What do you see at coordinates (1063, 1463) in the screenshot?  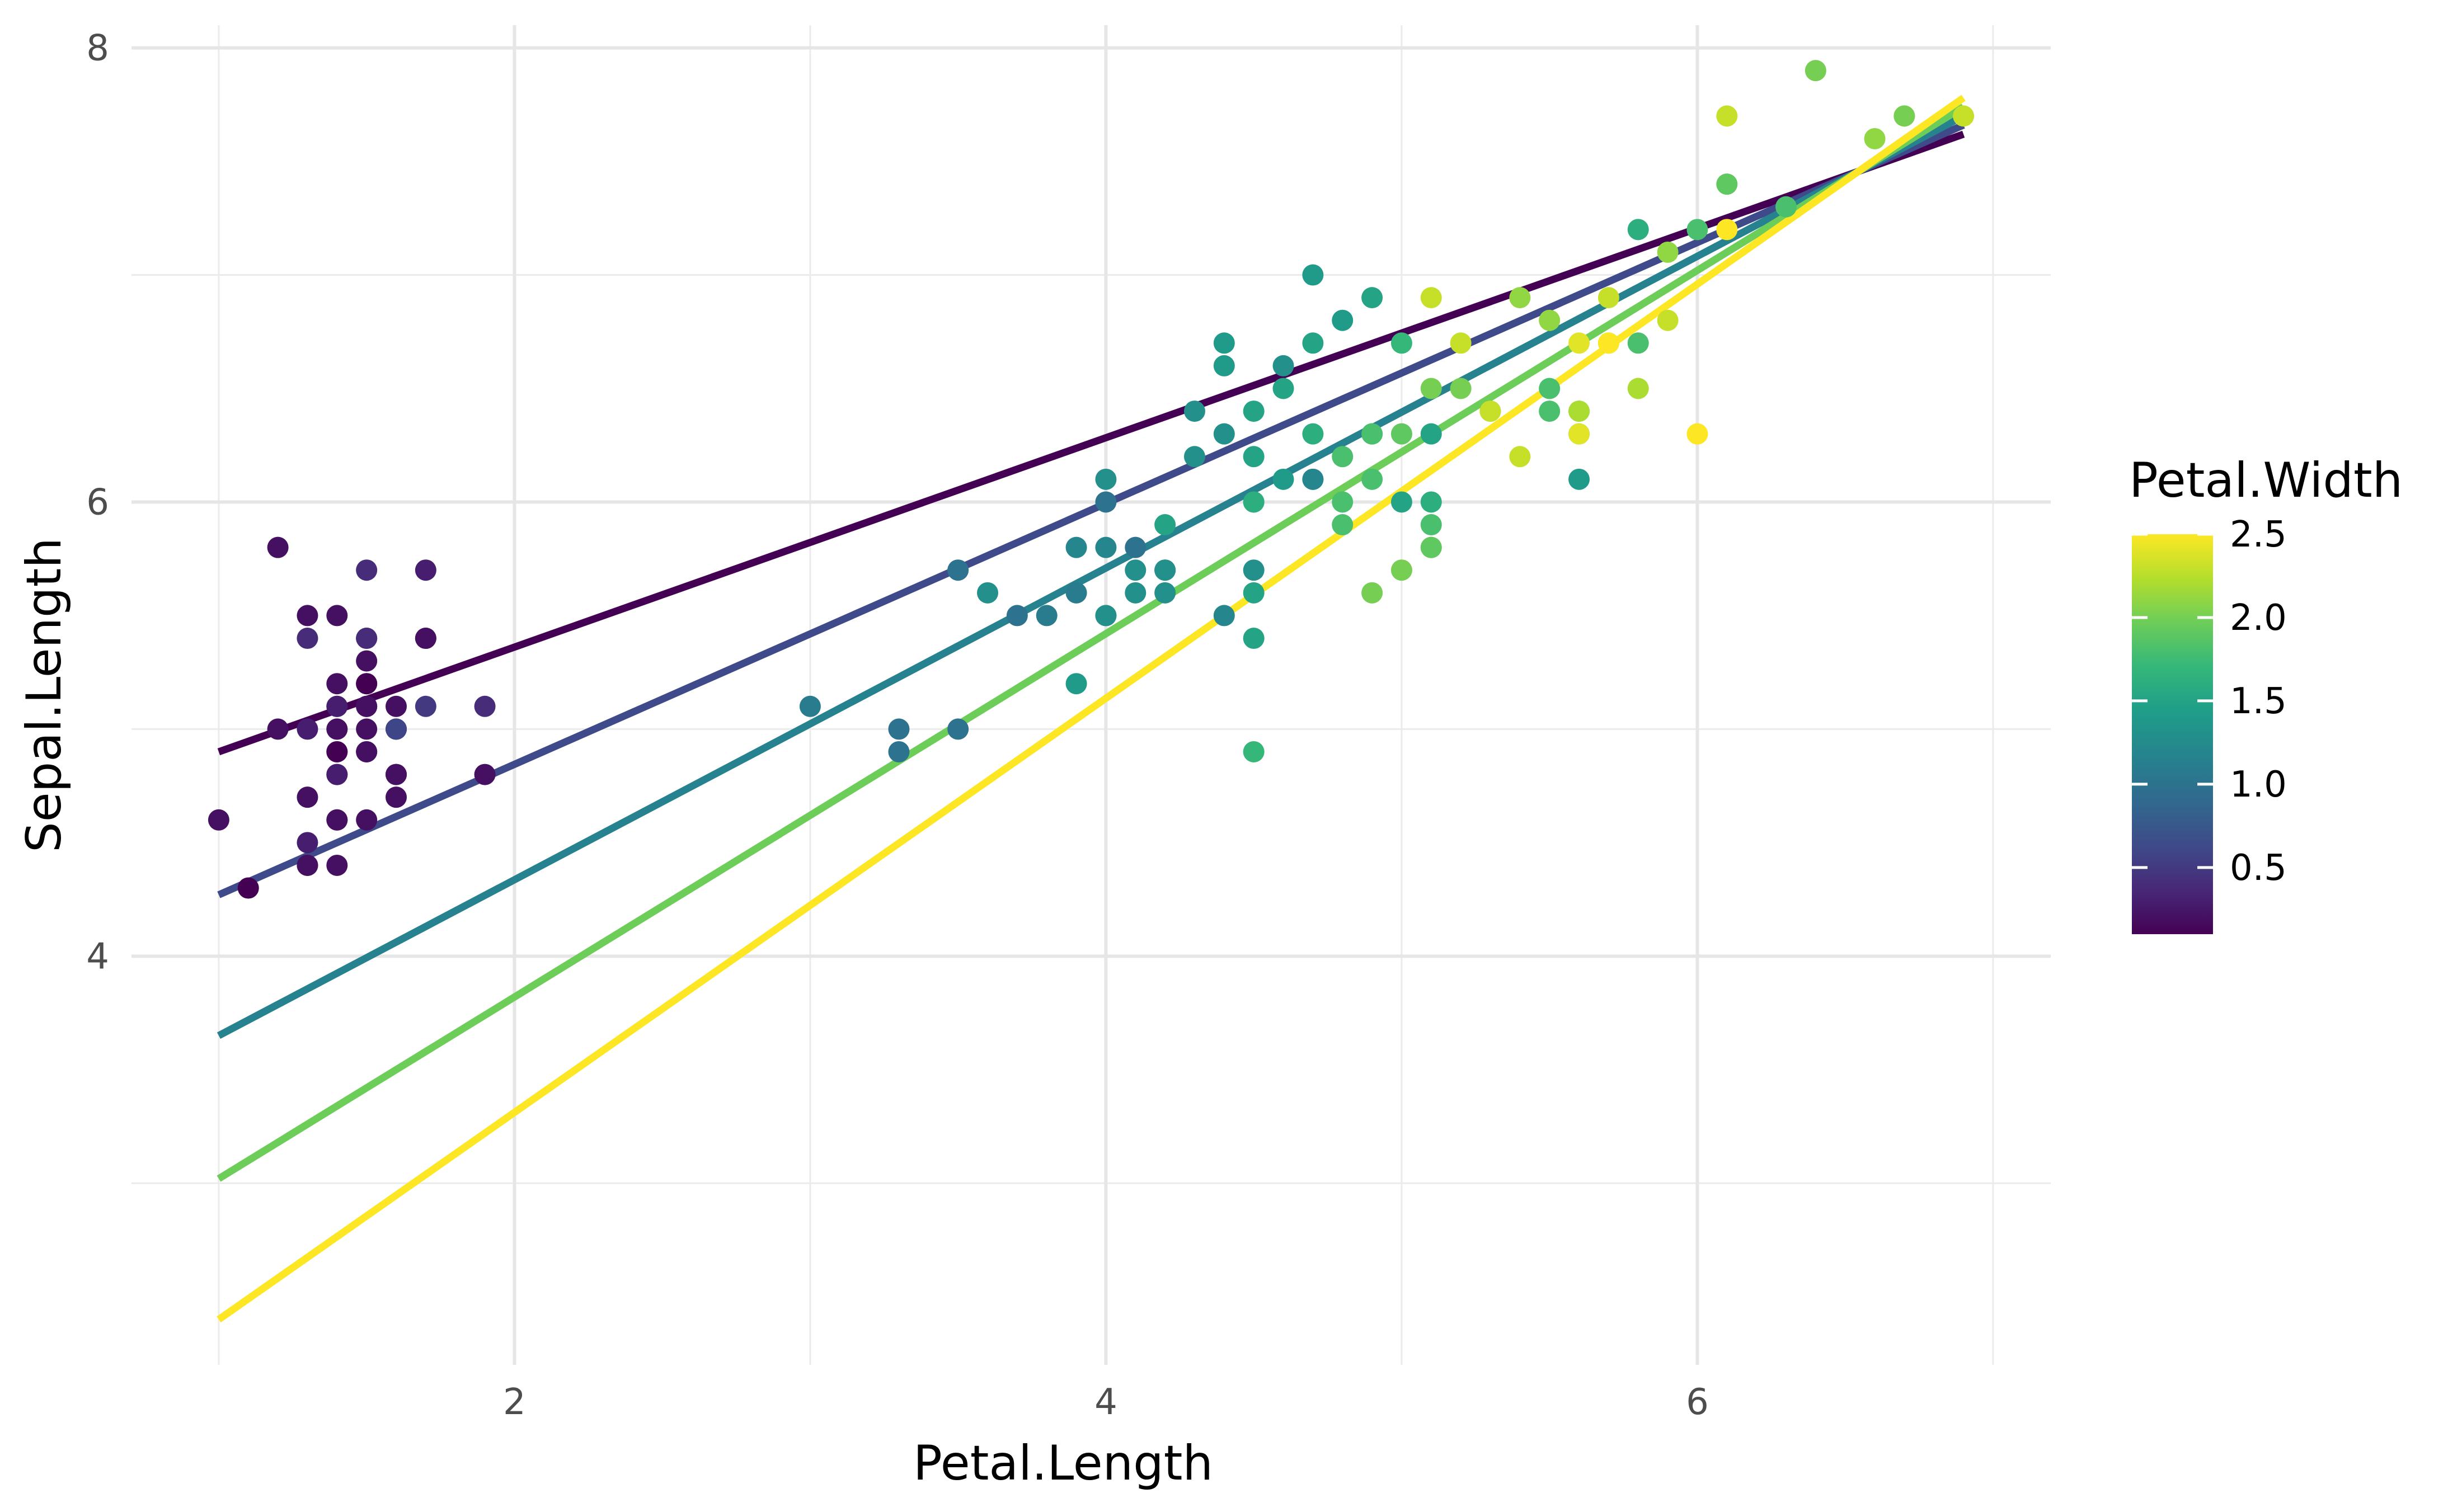 I see `x-axis-title: Petal.Length` at bounding box center [1063, 1463].